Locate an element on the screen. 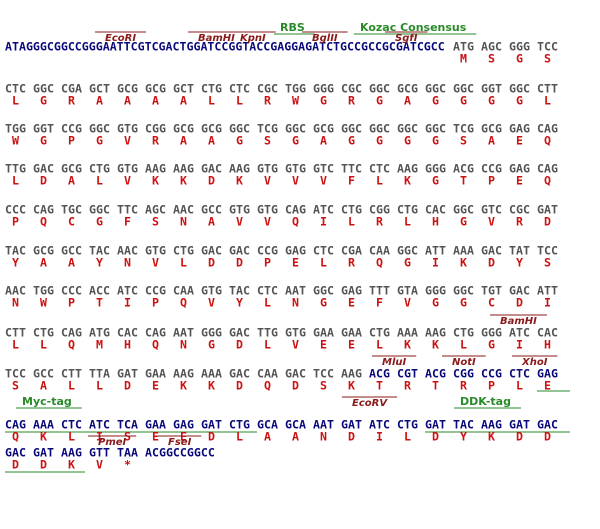  codon: CTC is located at coordinates (267, 291).